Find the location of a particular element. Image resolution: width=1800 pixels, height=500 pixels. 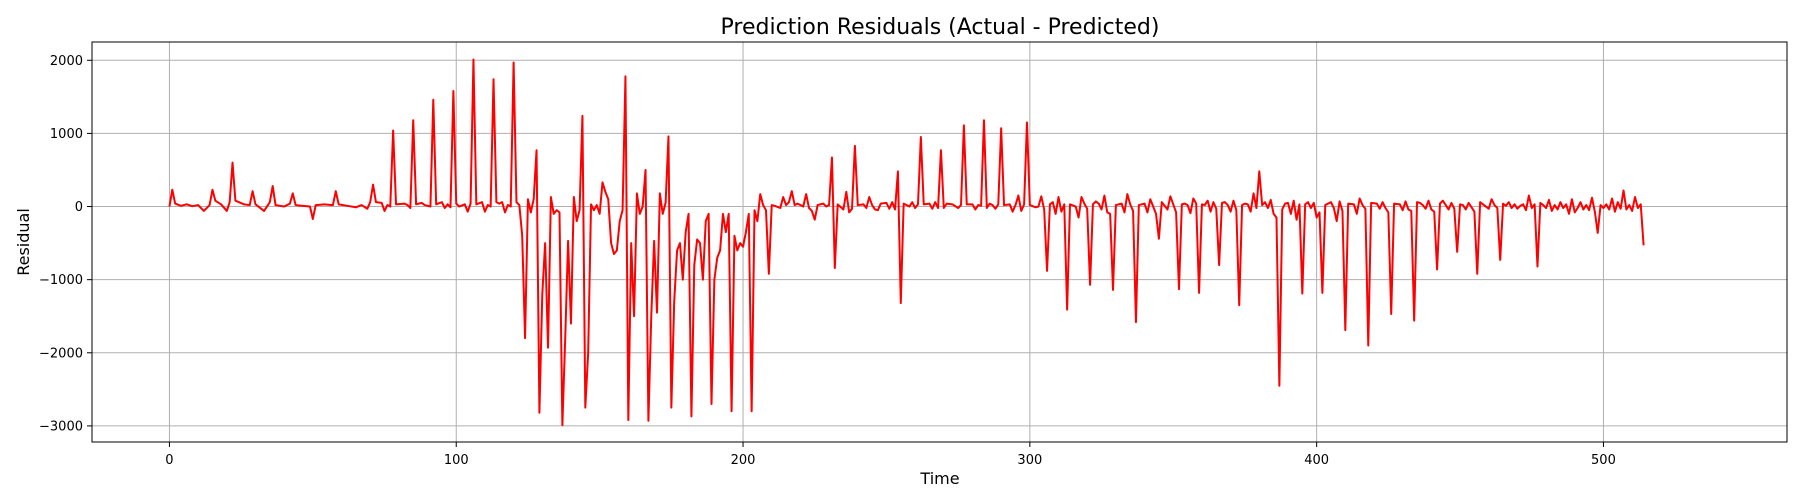

x-tick-label: 400 is located at coordinates (1316, 460).